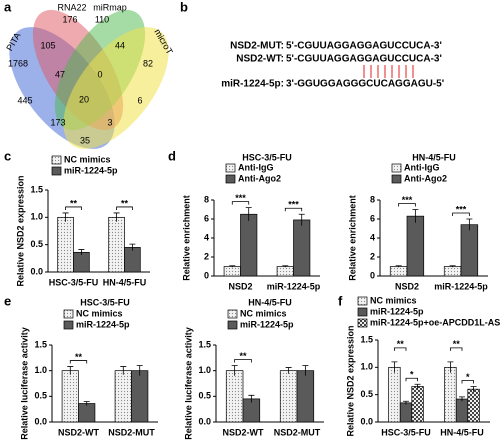 This screenshot has height=445, width=500. What do you see at coordinates (257, 46) in the screenshot?
I see `seq-label: NSD2-MUT:` at bounding box center [257, 46].